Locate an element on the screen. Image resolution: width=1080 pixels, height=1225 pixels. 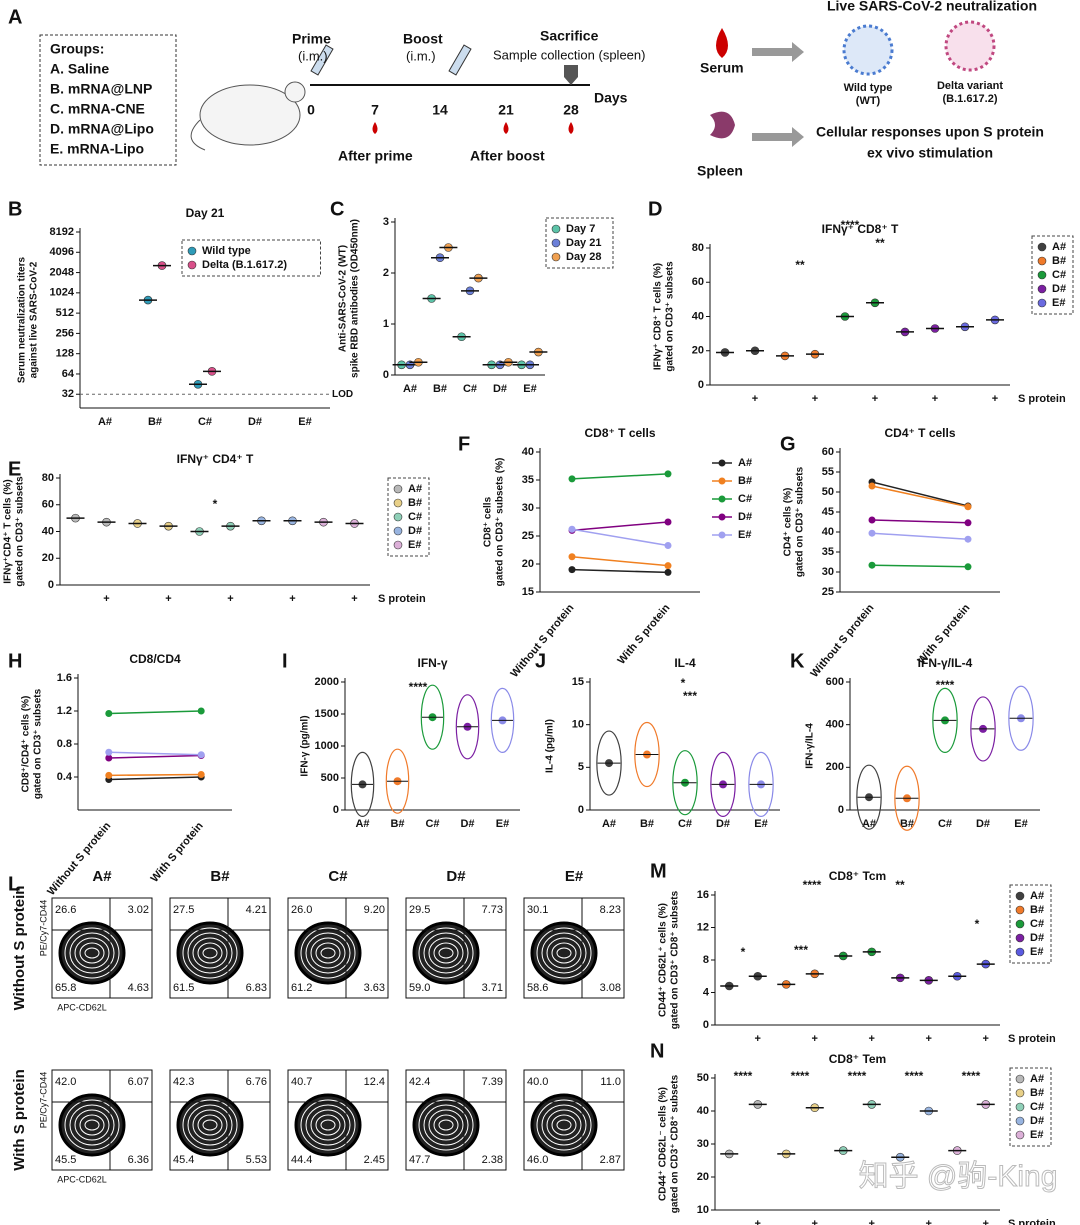
y-tick-label: 30 is located at coordinates (828, 572).